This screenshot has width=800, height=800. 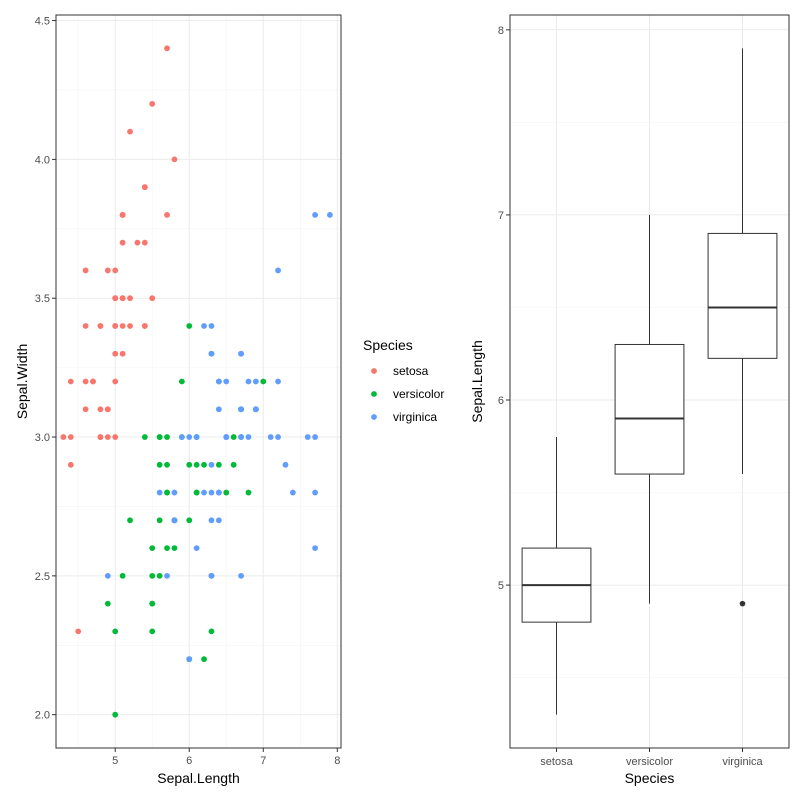 What do you see at coordinates (374, 371) in the screenshot?
I see `legend-key-setosa` at bounding box center [374, 371].